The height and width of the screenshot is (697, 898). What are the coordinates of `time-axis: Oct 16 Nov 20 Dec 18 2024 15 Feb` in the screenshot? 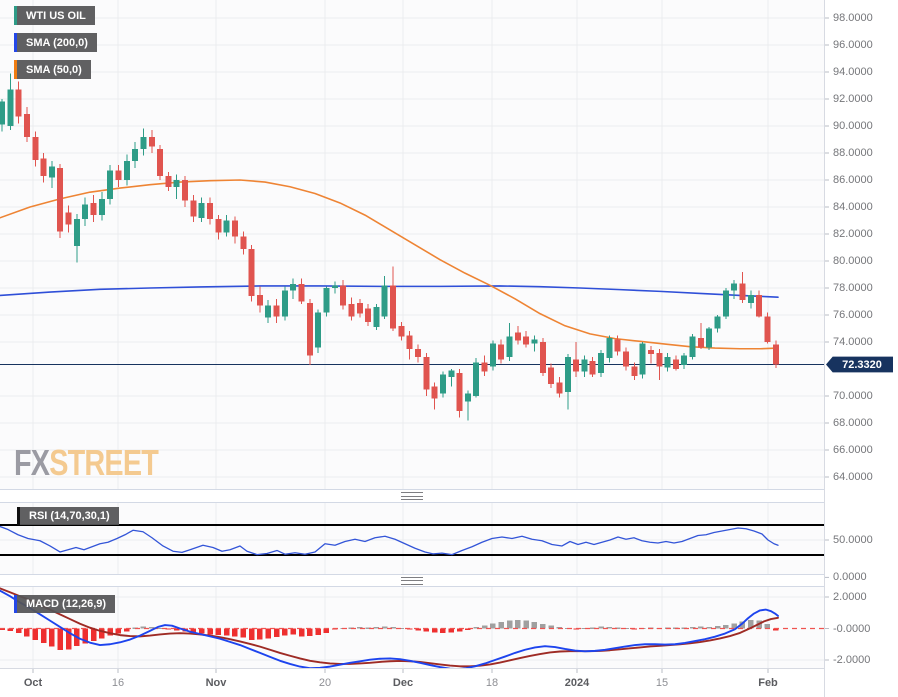 It's located at (412, 682).